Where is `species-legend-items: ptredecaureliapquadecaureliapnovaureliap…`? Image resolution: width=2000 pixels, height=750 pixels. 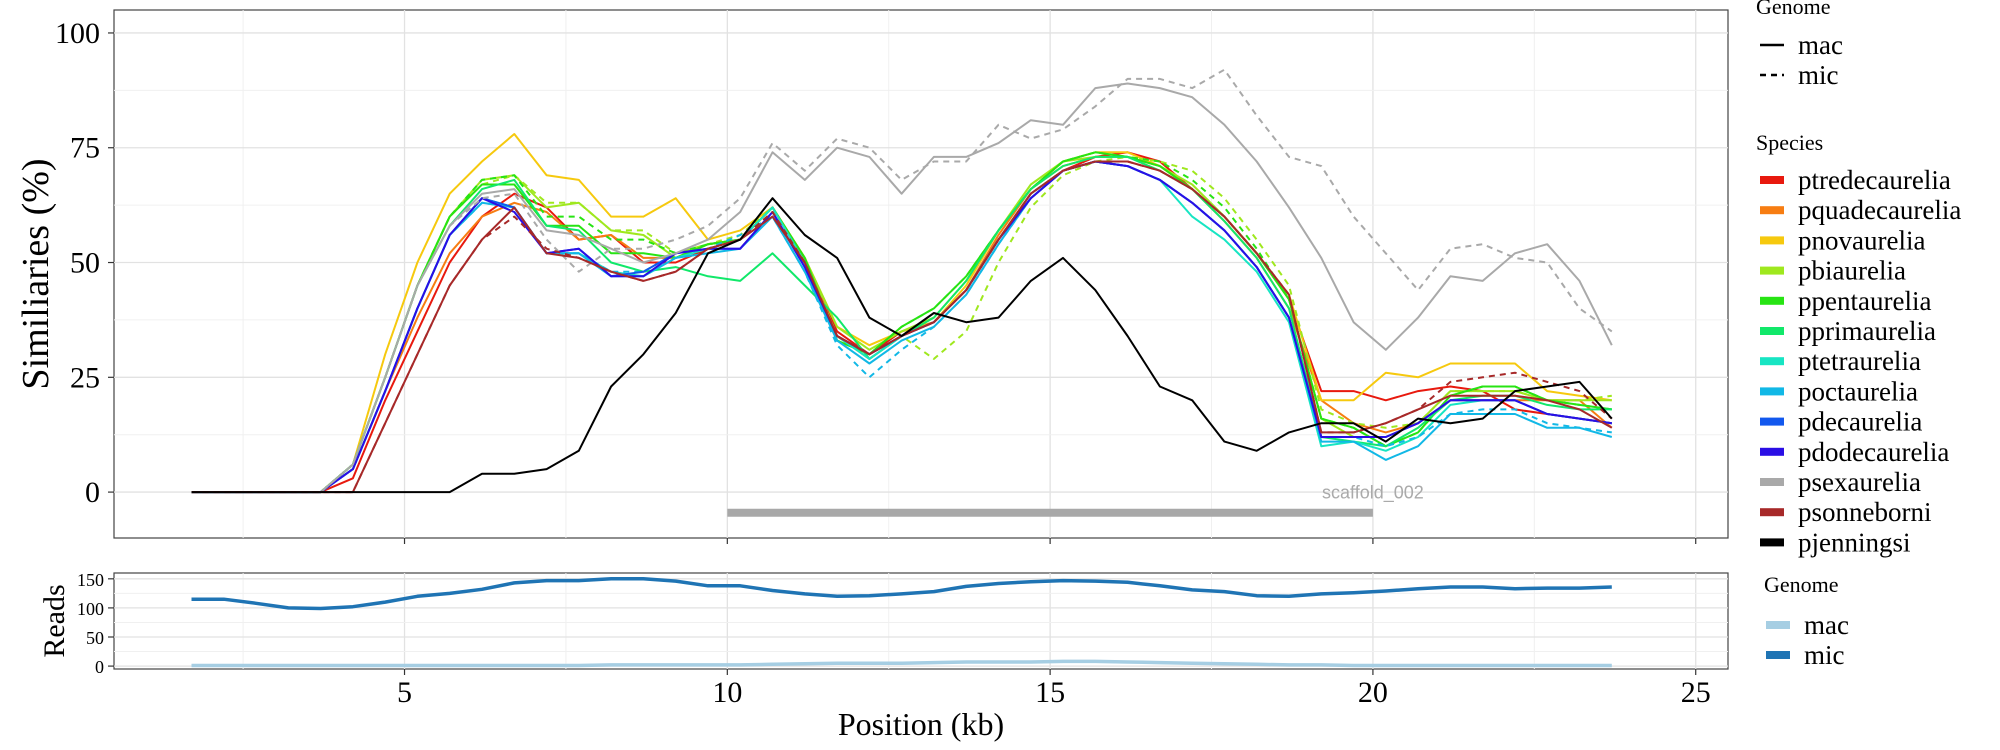 species-legend-items: ptredecaureliapquadecaureliapnovaureliap… is located at coordinates (1860, 361).